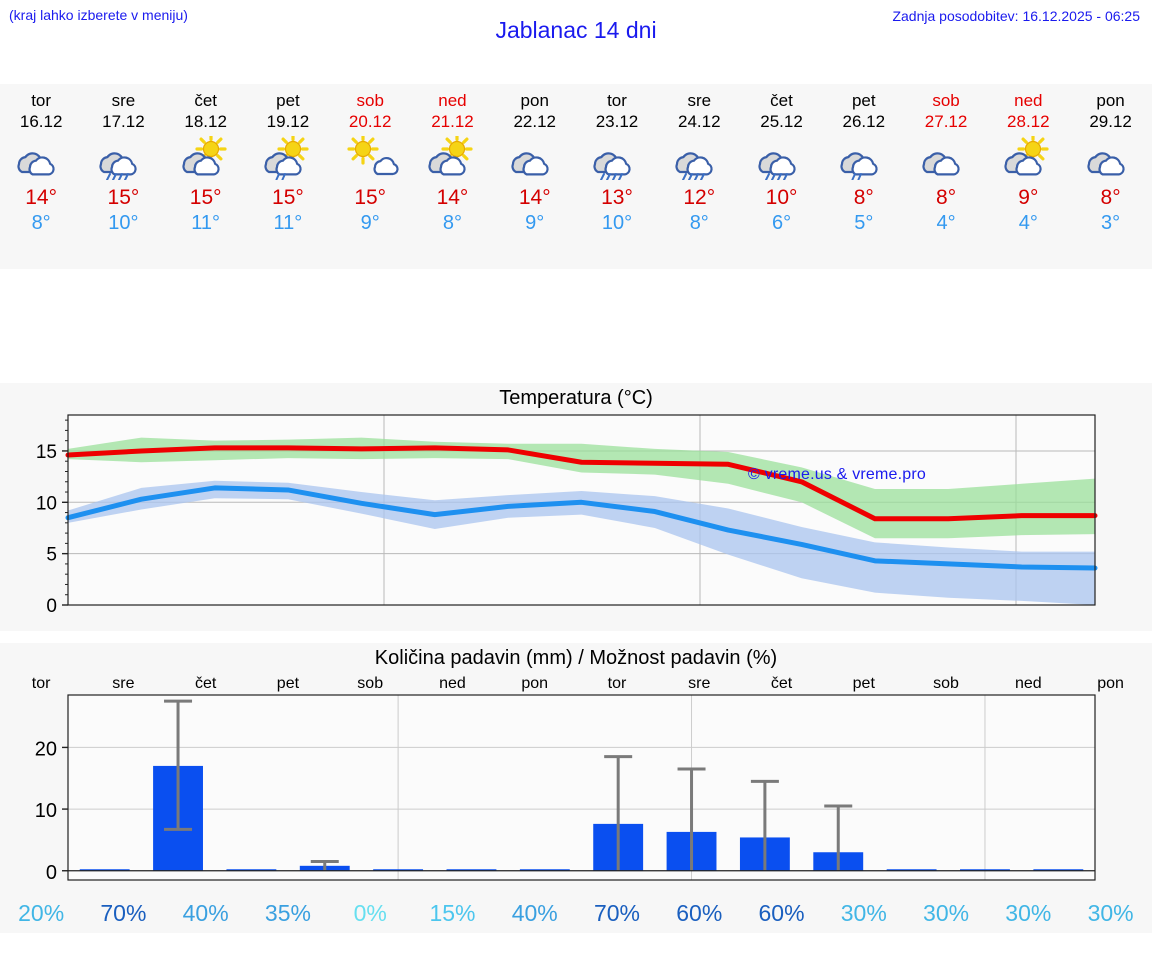 The height and width of the screenshot is (975, 1152). Describe the element at coordinates (1111, 223) in the screenshot. I see `min-temperature-label: 3°` at that location.